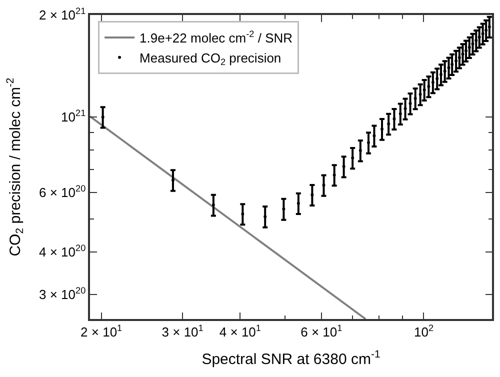 The height and width of the screenshot is (377, 500). I want to click on y-tick-label: 10$^{21}$, so click(73, 116).